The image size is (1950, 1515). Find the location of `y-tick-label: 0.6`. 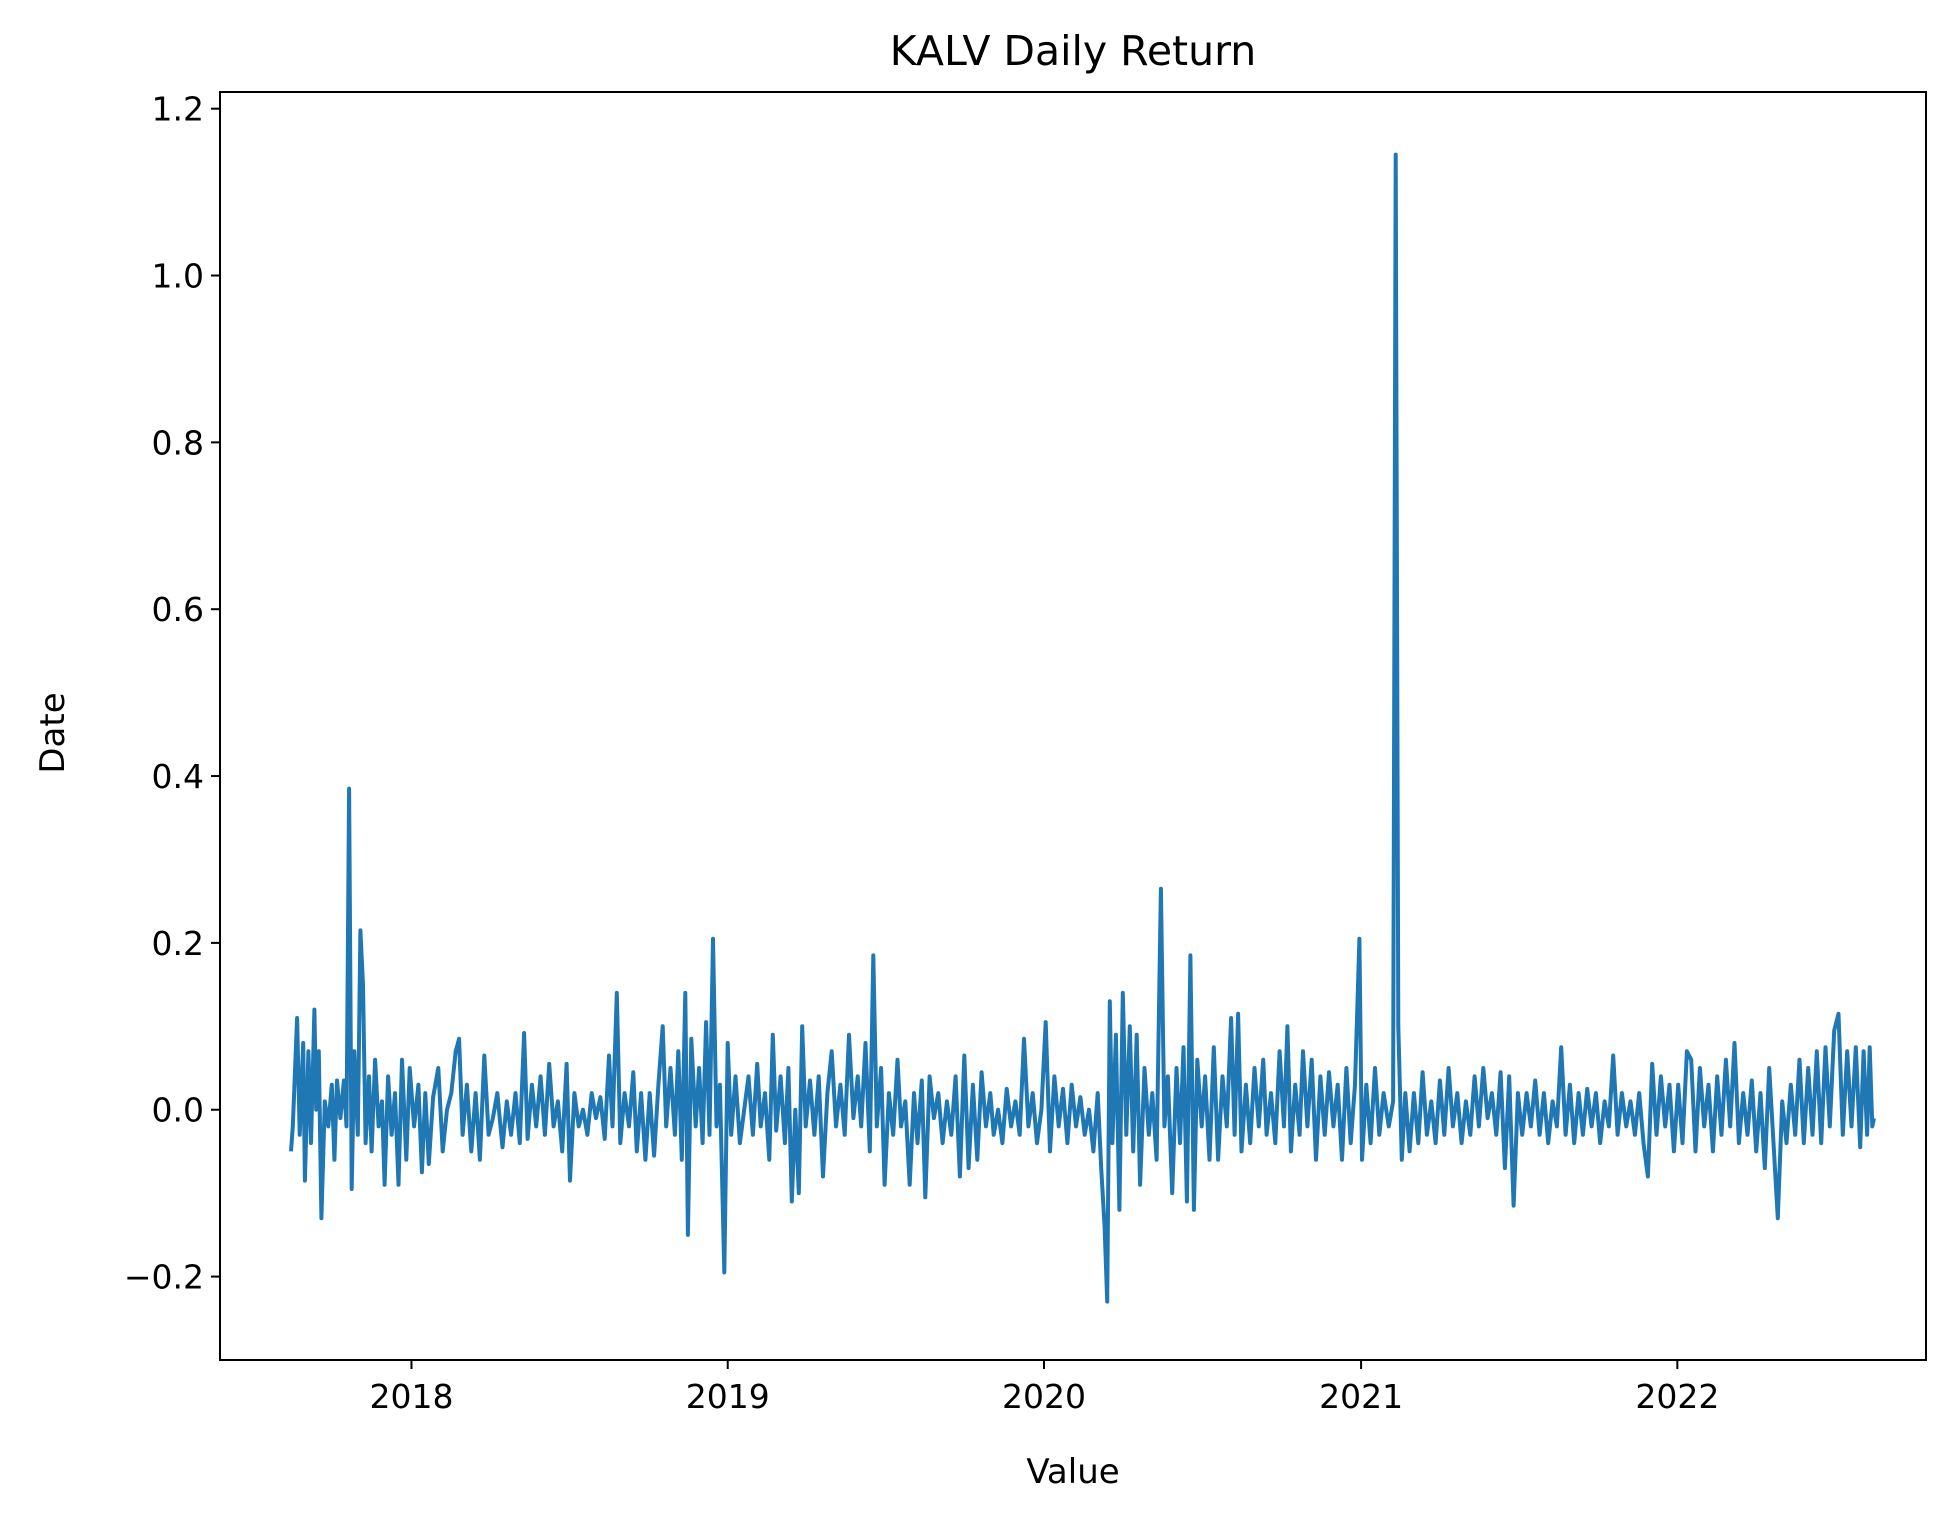

y-tick-label: 0.6 is located at coordinates (178, 609).